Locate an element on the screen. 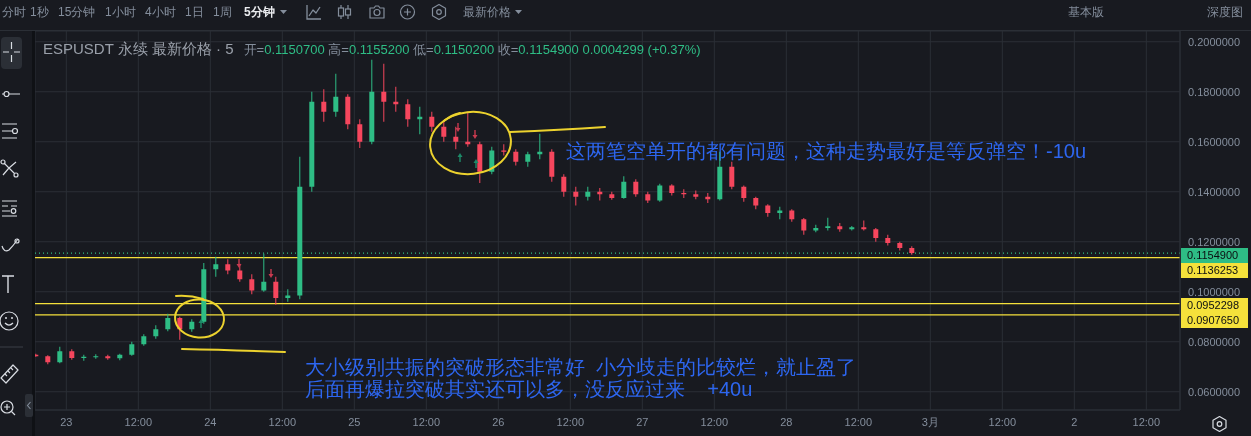 This screenshot has height=436, width=1251. ref-line-label: 0.0907650 is located at coordinates (1214, 321).